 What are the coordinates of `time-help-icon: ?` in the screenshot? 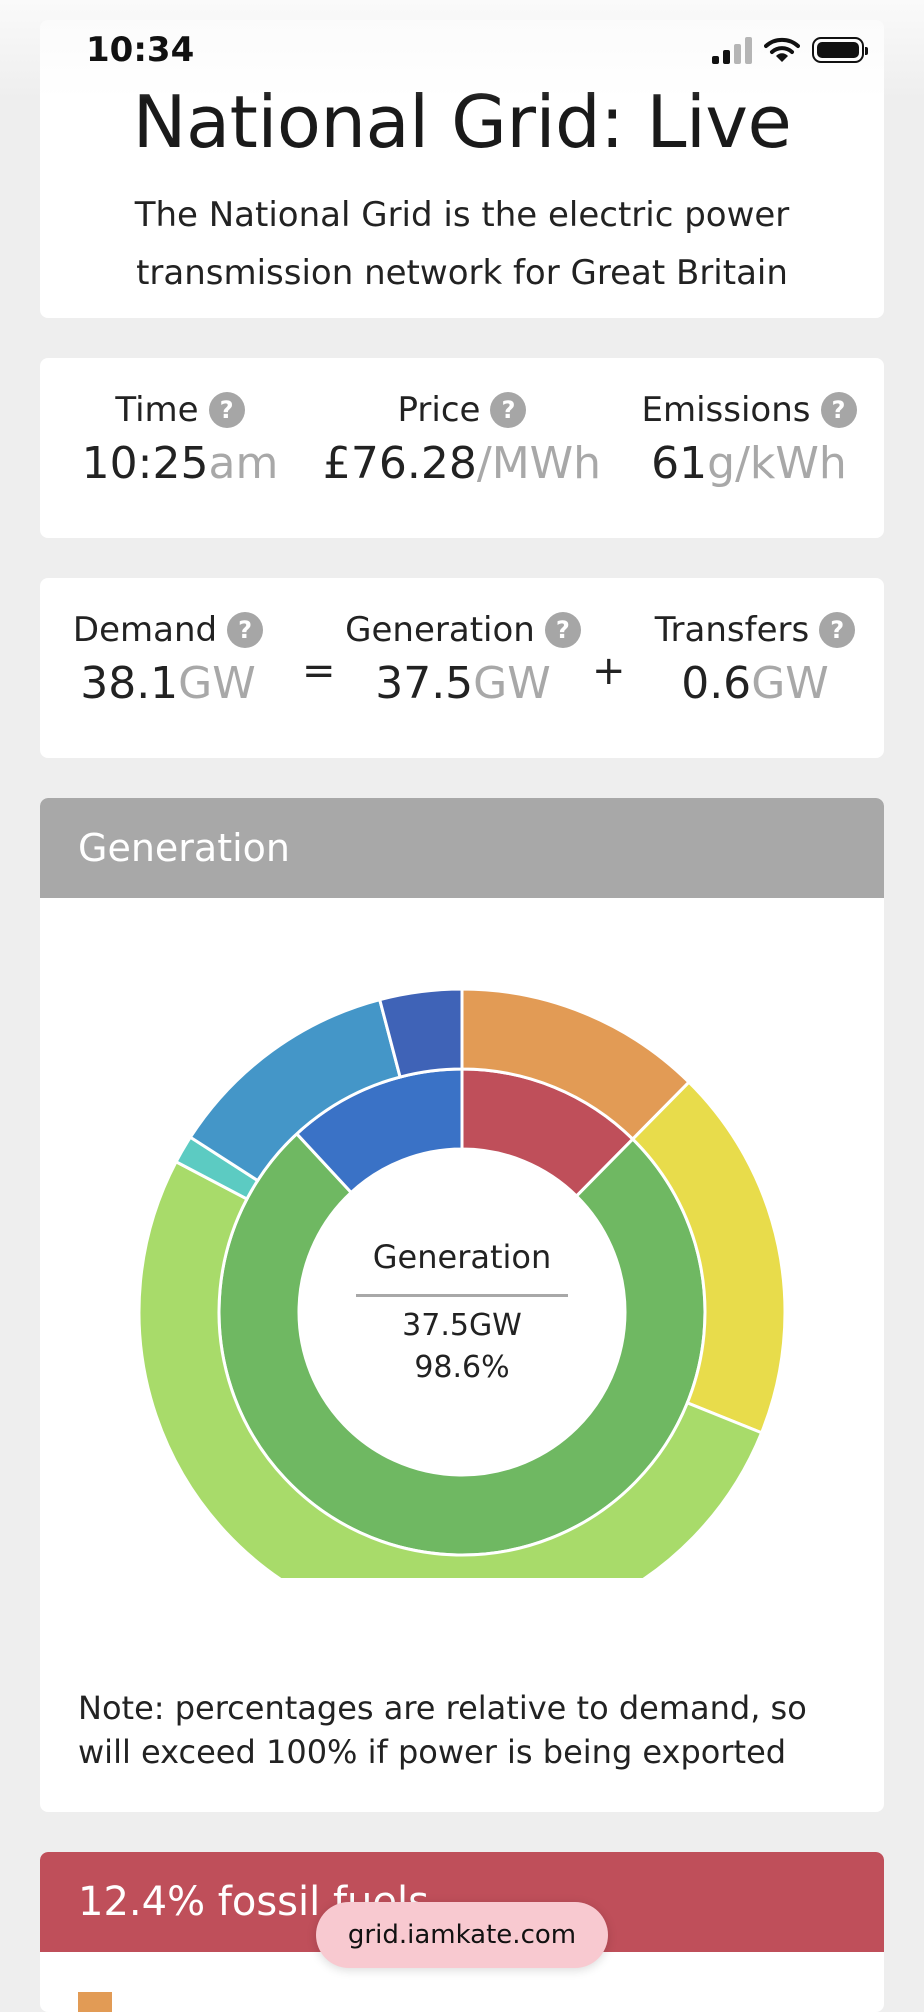 It's located at (226, 410).